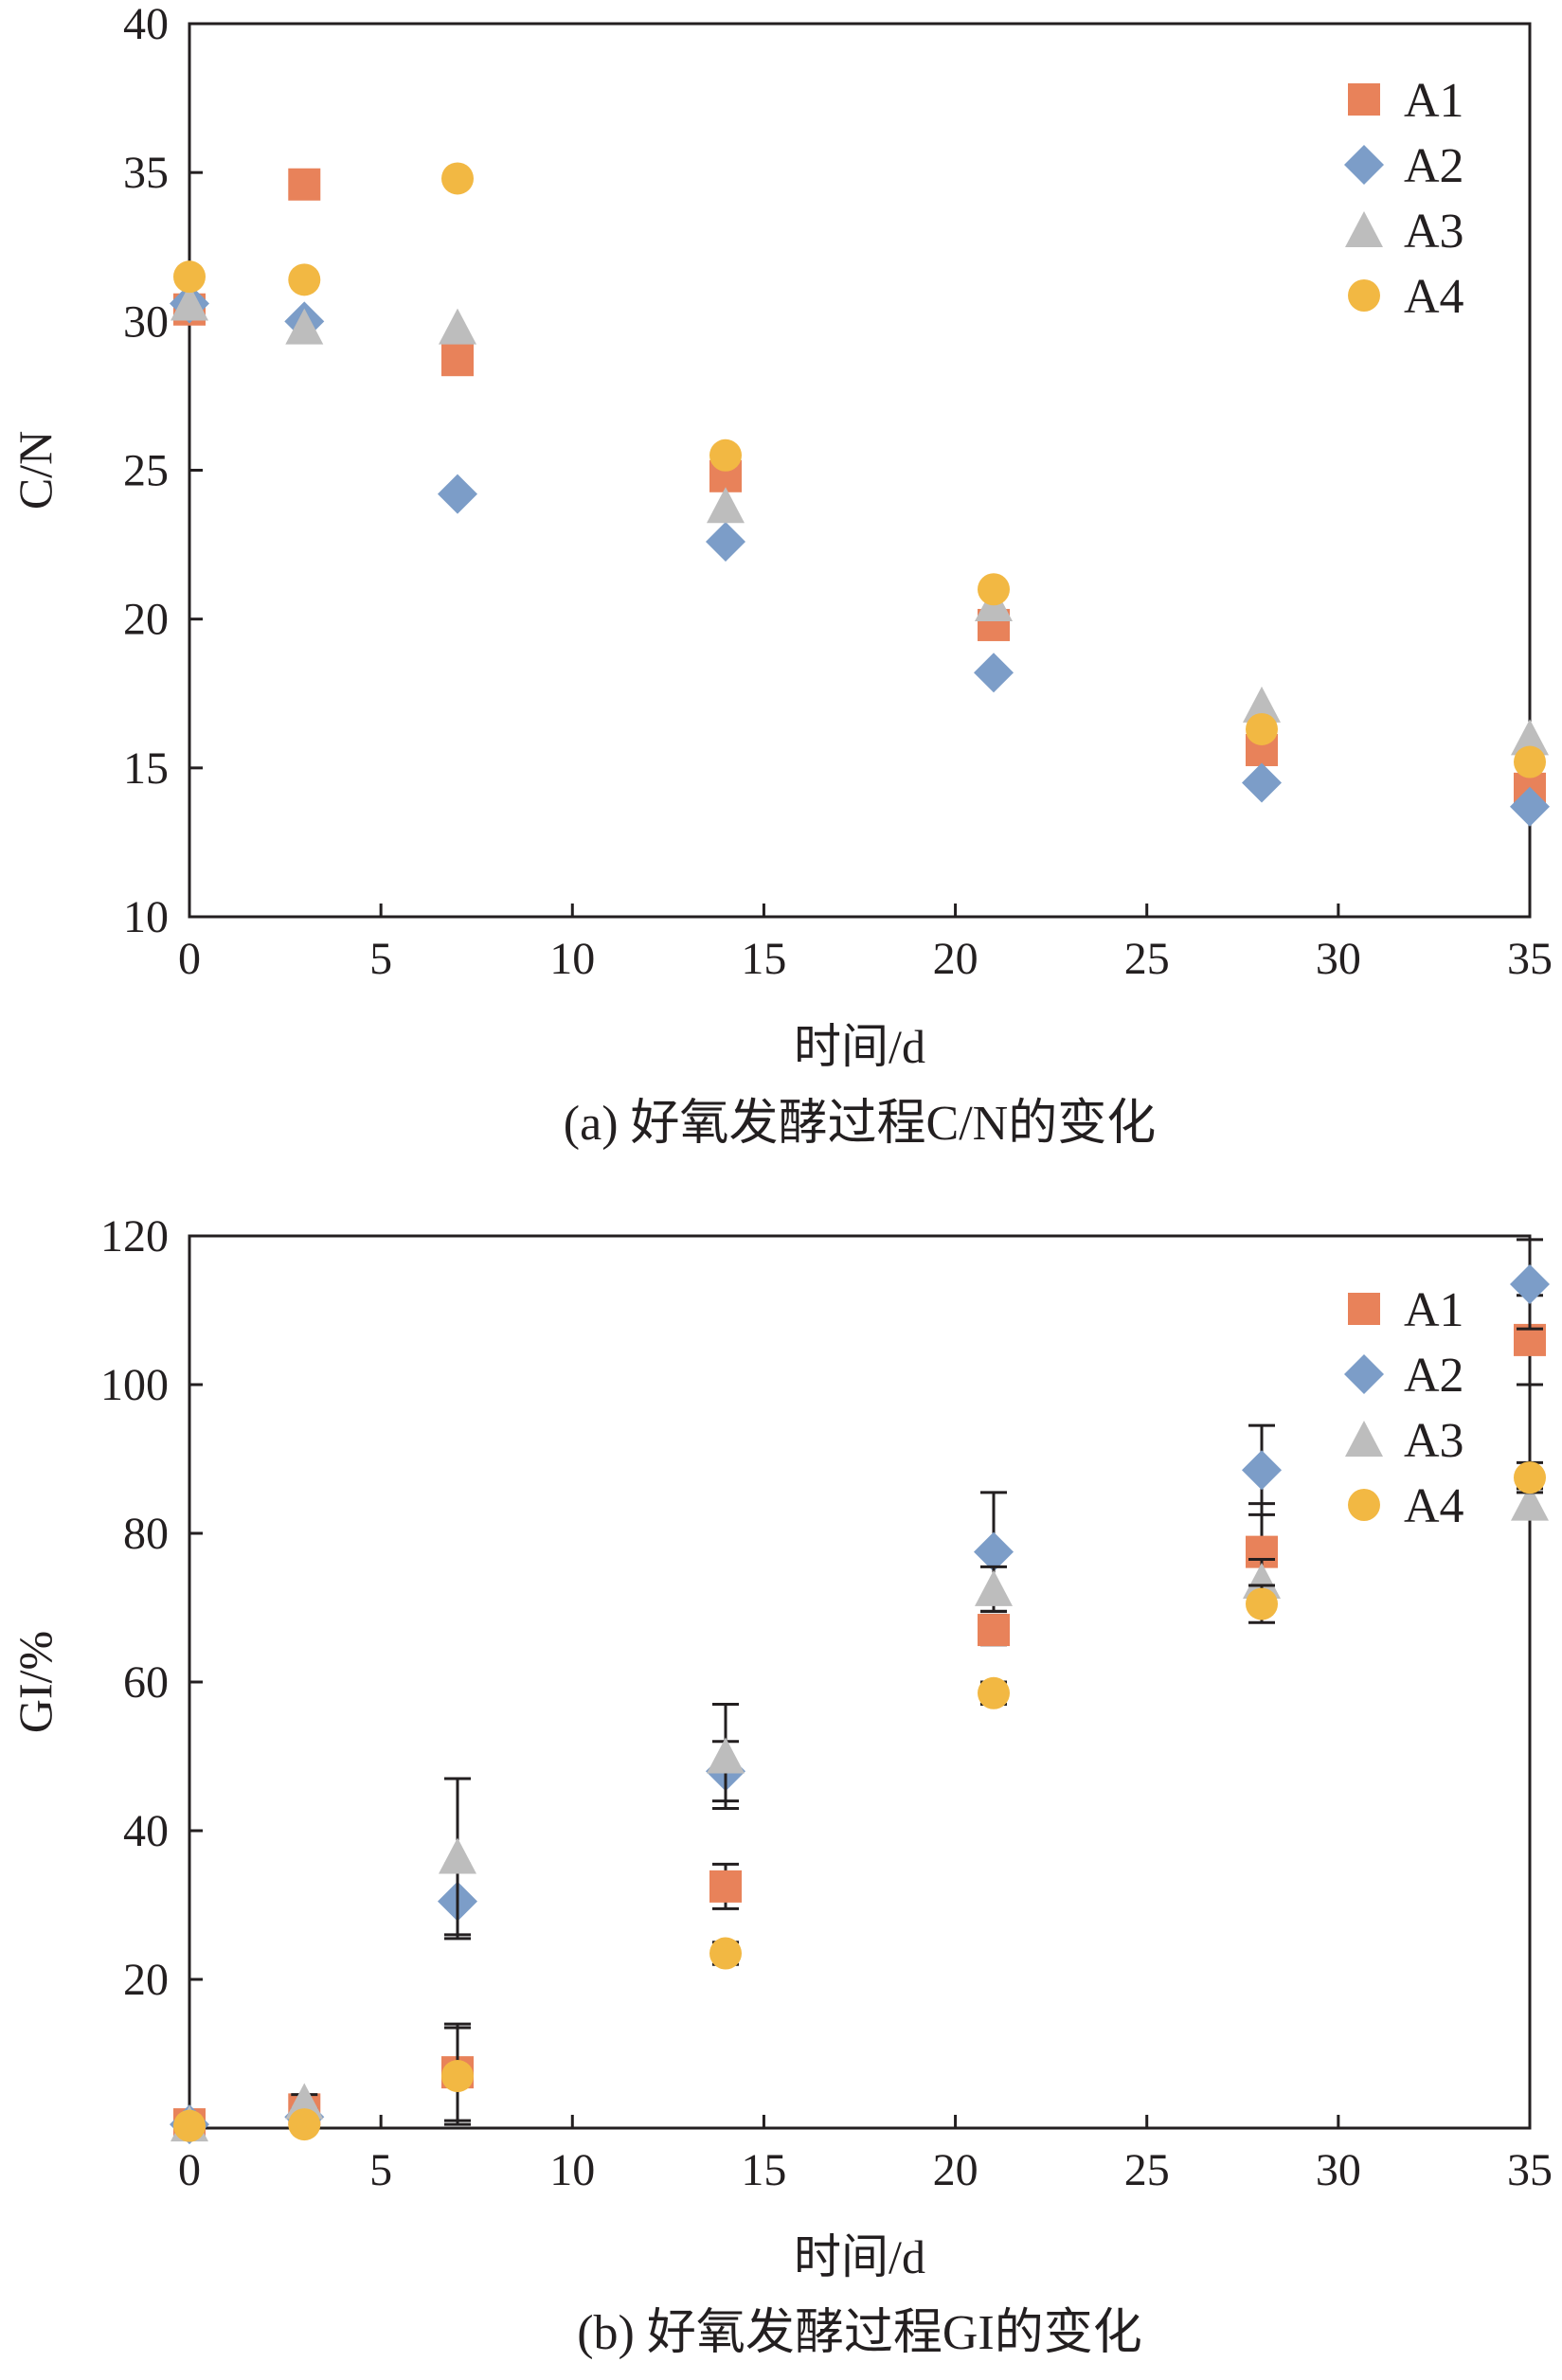 The image size is (1562, 2380). Describe the element at coordinates (35, 1682) in the screenshot. I see `y-axis-label: GI/%` at that location.